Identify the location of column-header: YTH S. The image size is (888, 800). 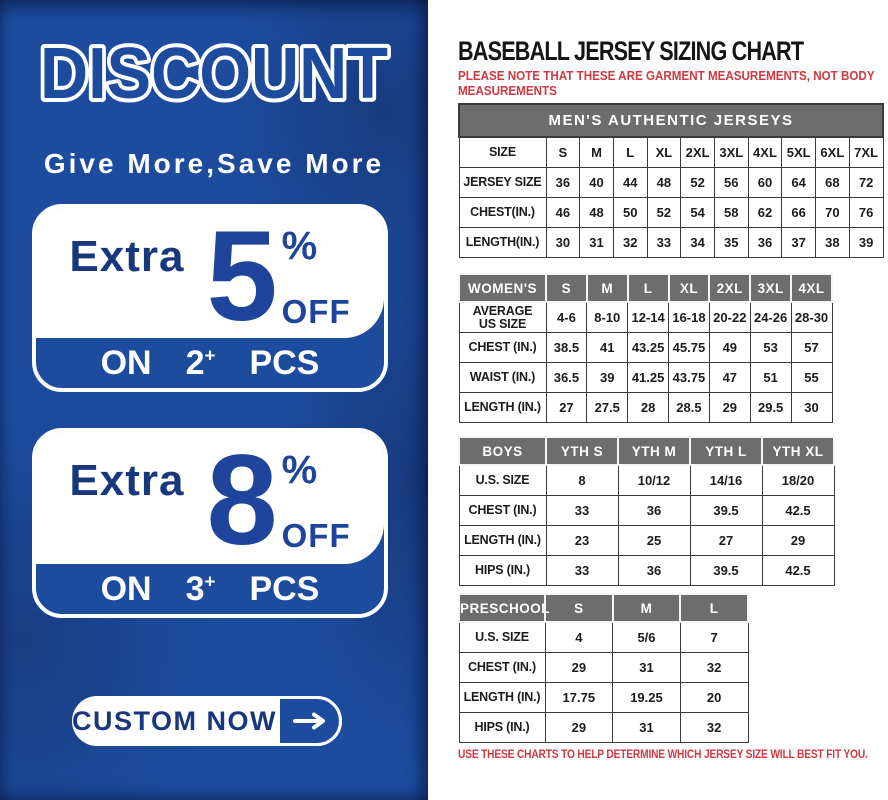
(582, 451).